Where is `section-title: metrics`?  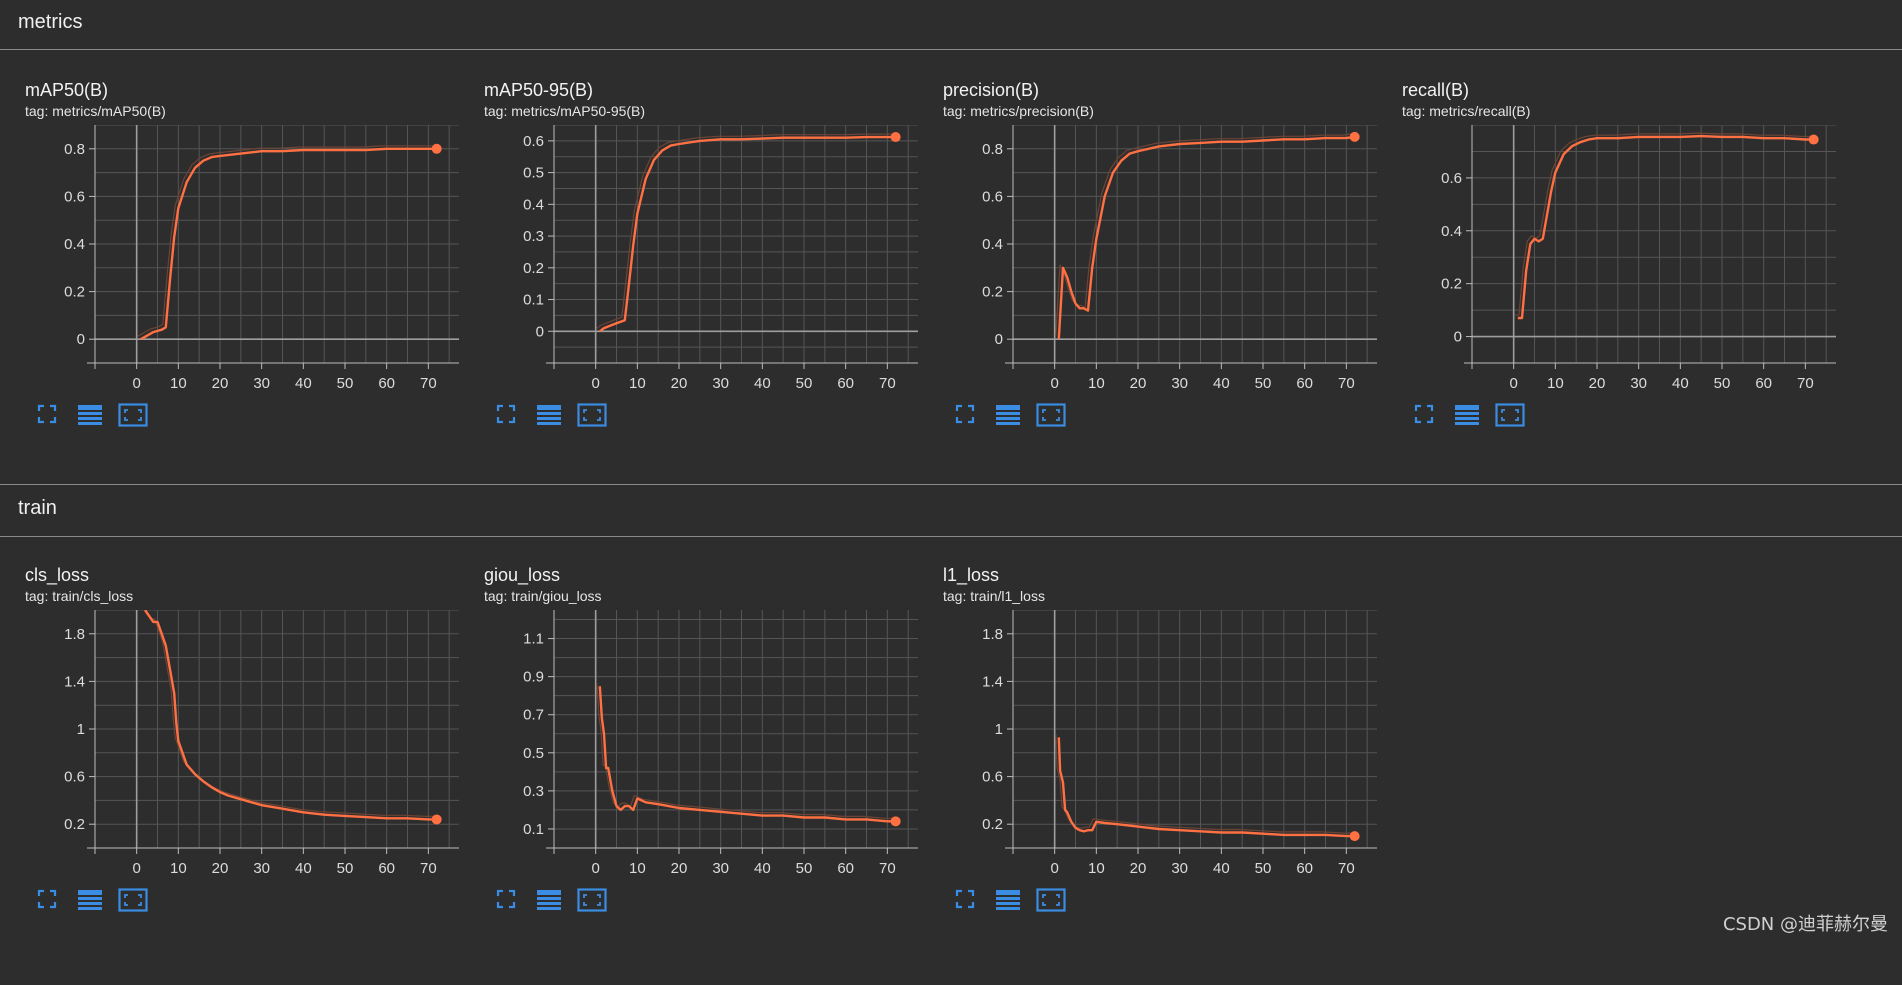 section-title: metrics is located at coordinates (50, 22).